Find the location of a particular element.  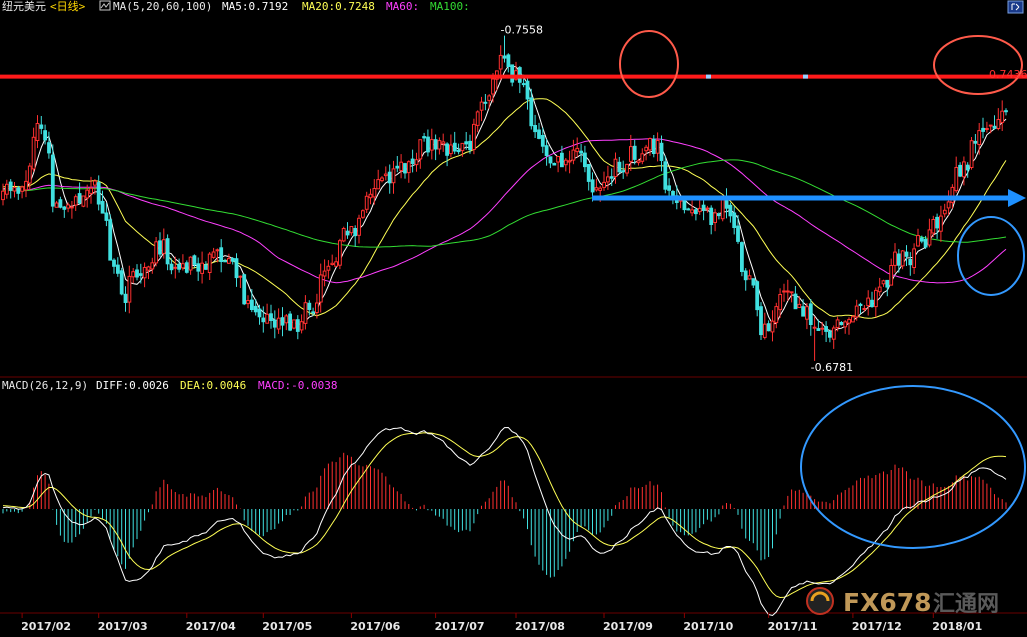

x-tick-label: 2018/01 is located at coordinates (957, 626).